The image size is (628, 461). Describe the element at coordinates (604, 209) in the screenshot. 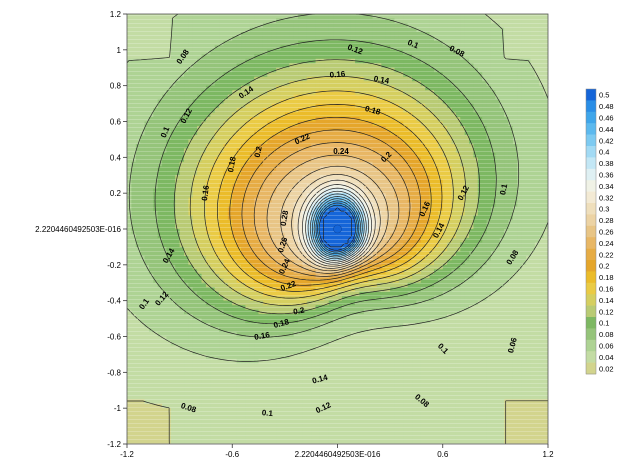

I see `colorbar-label: 0.3` at that location.